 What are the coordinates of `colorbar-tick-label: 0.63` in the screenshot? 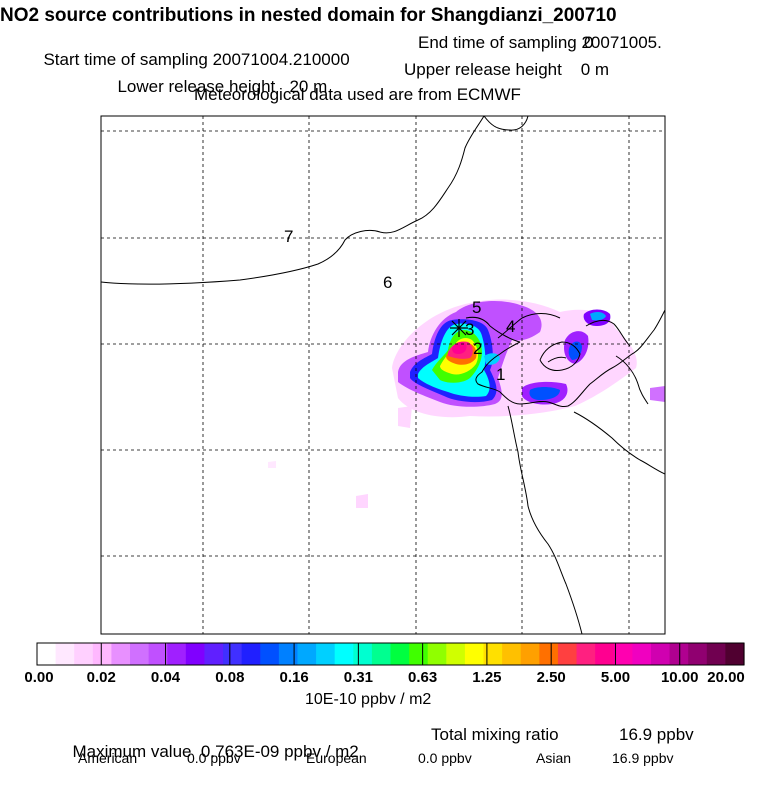 It's located at (423, 677).